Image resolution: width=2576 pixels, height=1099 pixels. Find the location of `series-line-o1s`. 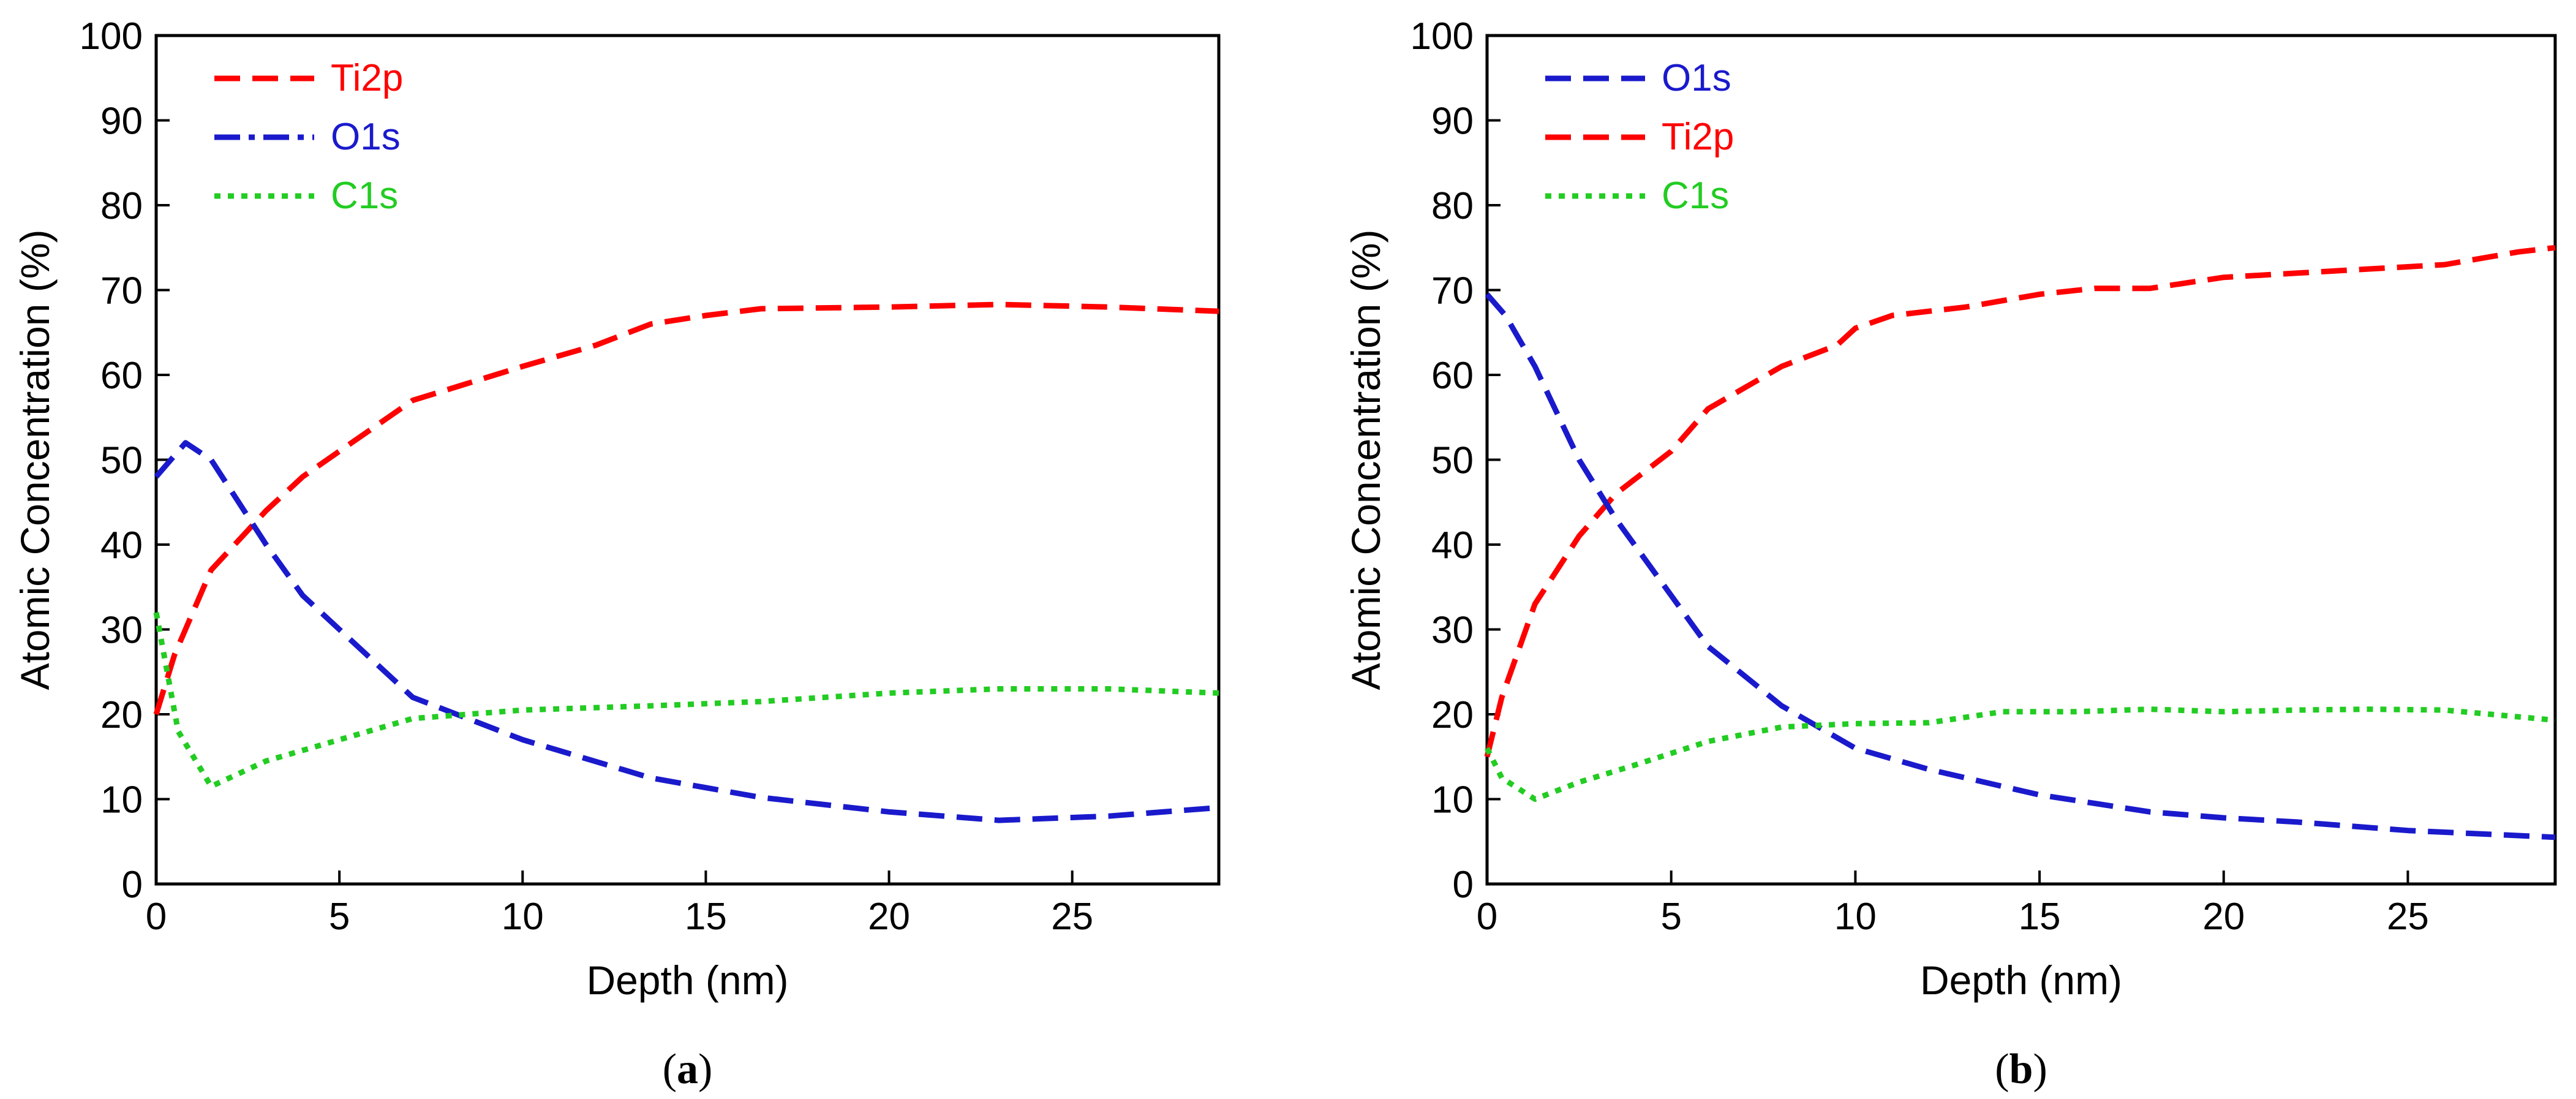

series-line-o1s is located at coordinates (686, 631).